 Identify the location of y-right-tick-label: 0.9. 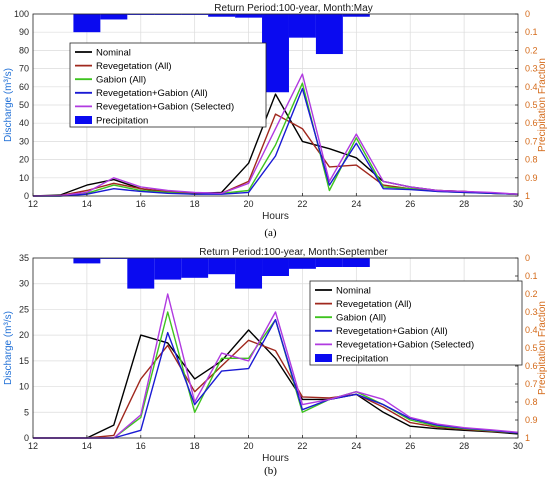
(531, 178).